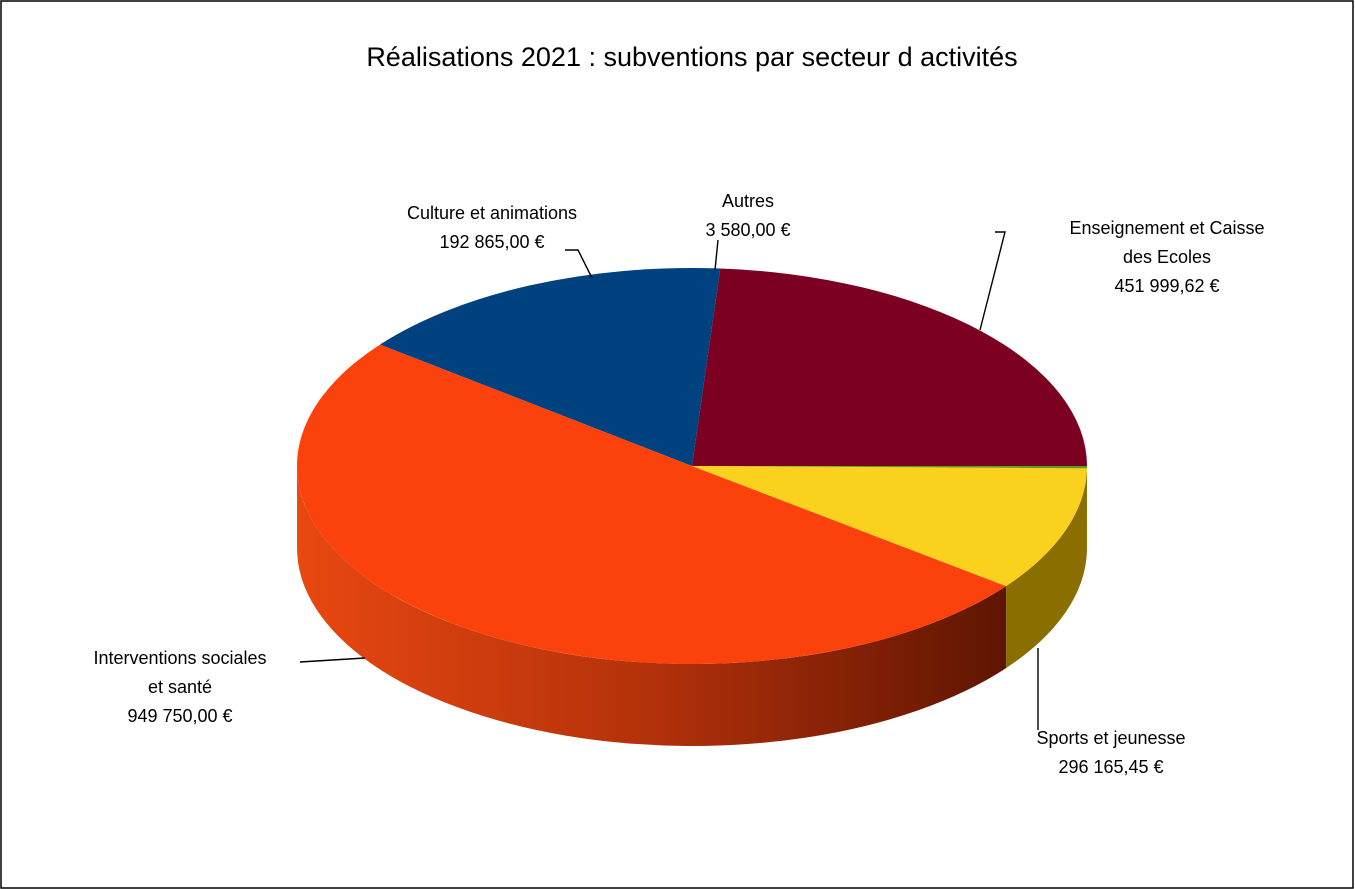 The height and width of the screenshot is (889, 1355). Describe the element at coordinates (491, 242) in the screenshot. I see `slice-value-label: 192 865,00 €` at that location.